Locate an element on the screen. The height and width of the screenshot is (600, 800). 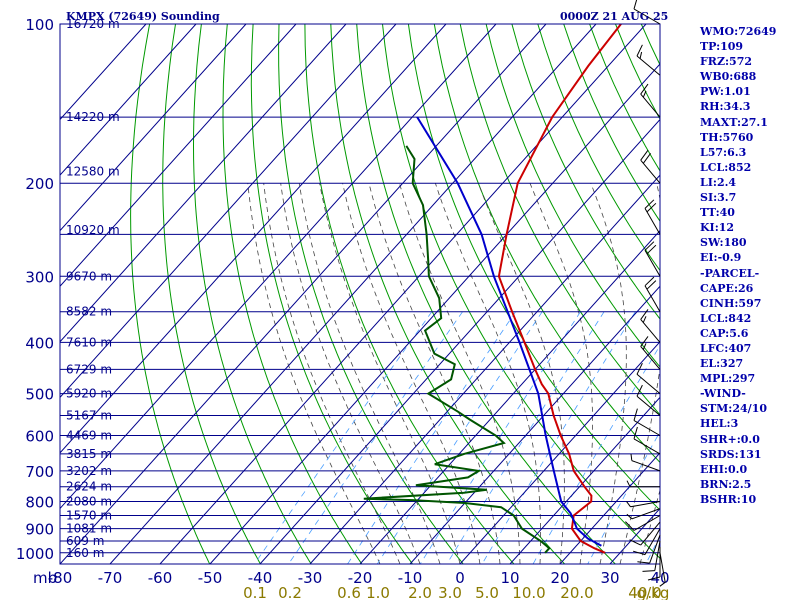
dry-adiabat is located at coordinates (585, 172).